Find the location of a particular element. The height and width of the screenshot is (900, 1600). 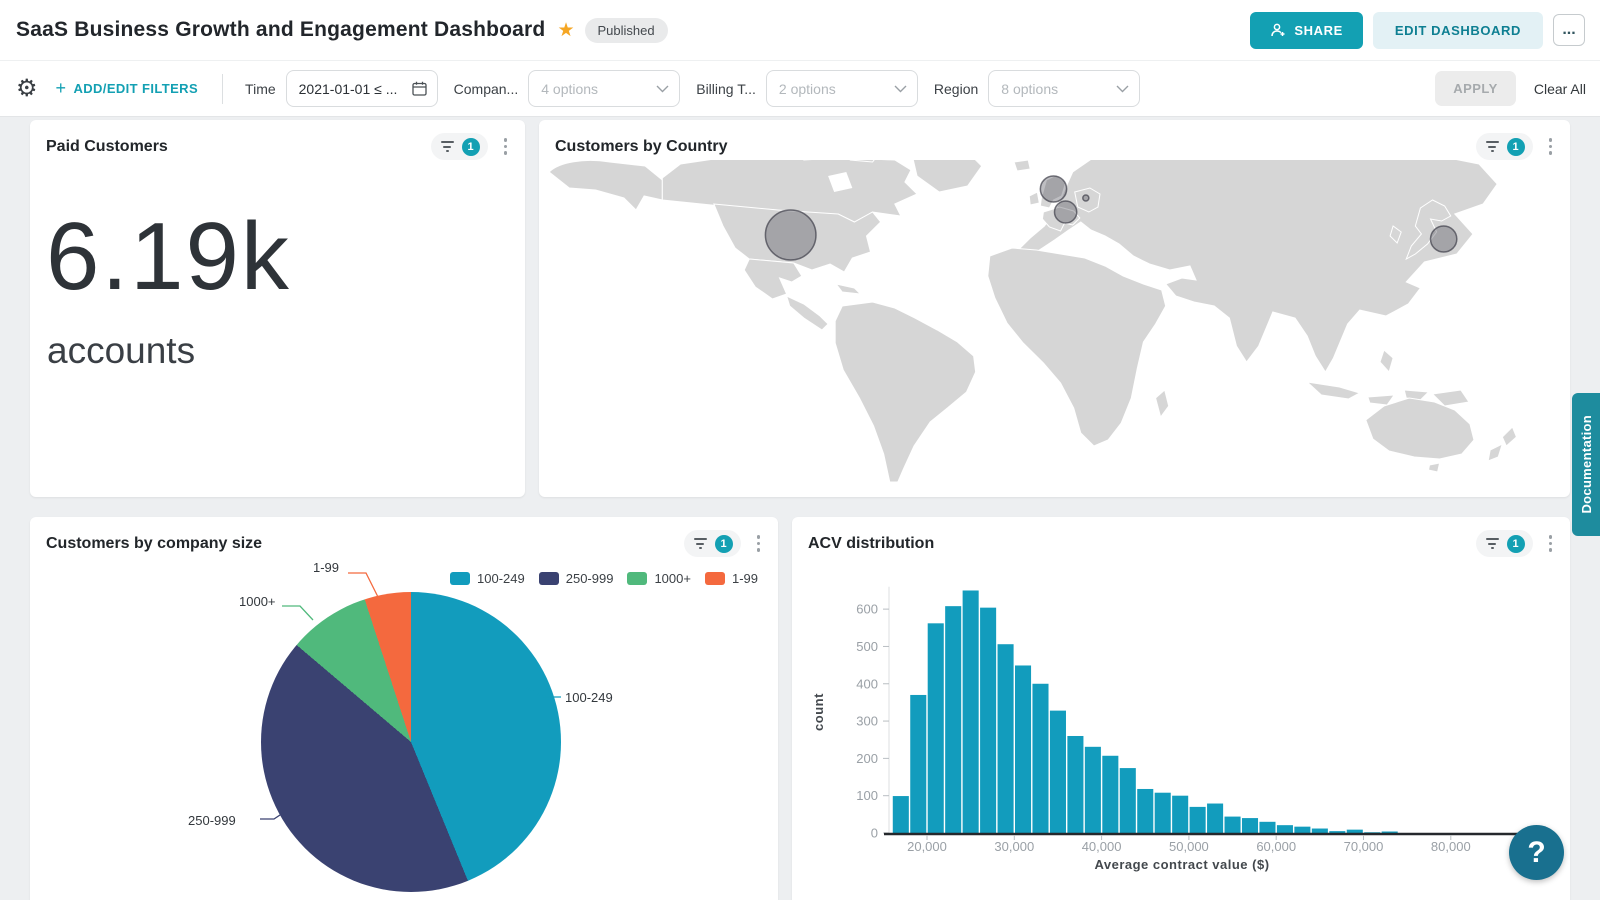

svg-text: 100 is located at coordinates (867, 795).